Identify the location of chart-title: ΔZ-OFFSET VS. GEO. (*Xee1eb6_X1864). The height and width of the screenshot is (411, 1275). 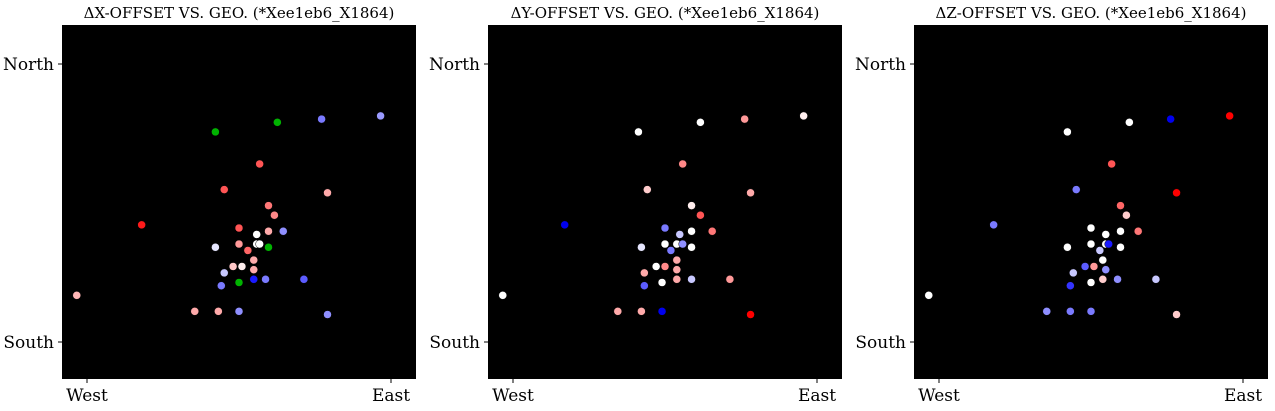
(1091, 13).